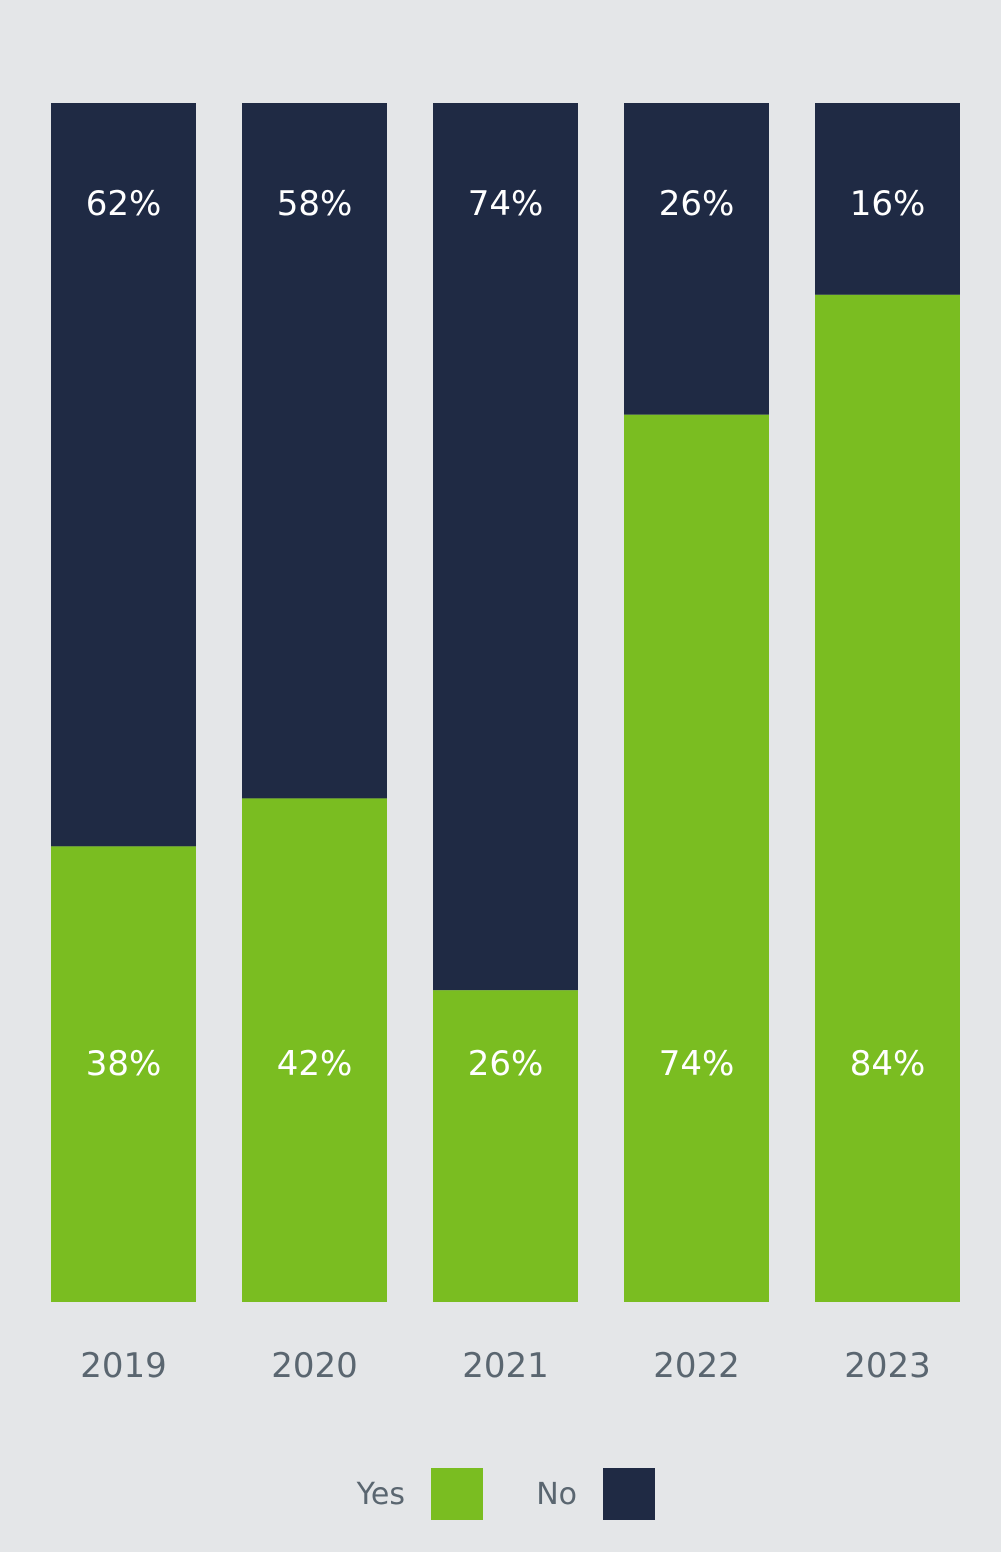 The width and height of the screenshot is (1001, 1552). I want to click on data-label-yes-2019: 38%, so click(124, 1064).